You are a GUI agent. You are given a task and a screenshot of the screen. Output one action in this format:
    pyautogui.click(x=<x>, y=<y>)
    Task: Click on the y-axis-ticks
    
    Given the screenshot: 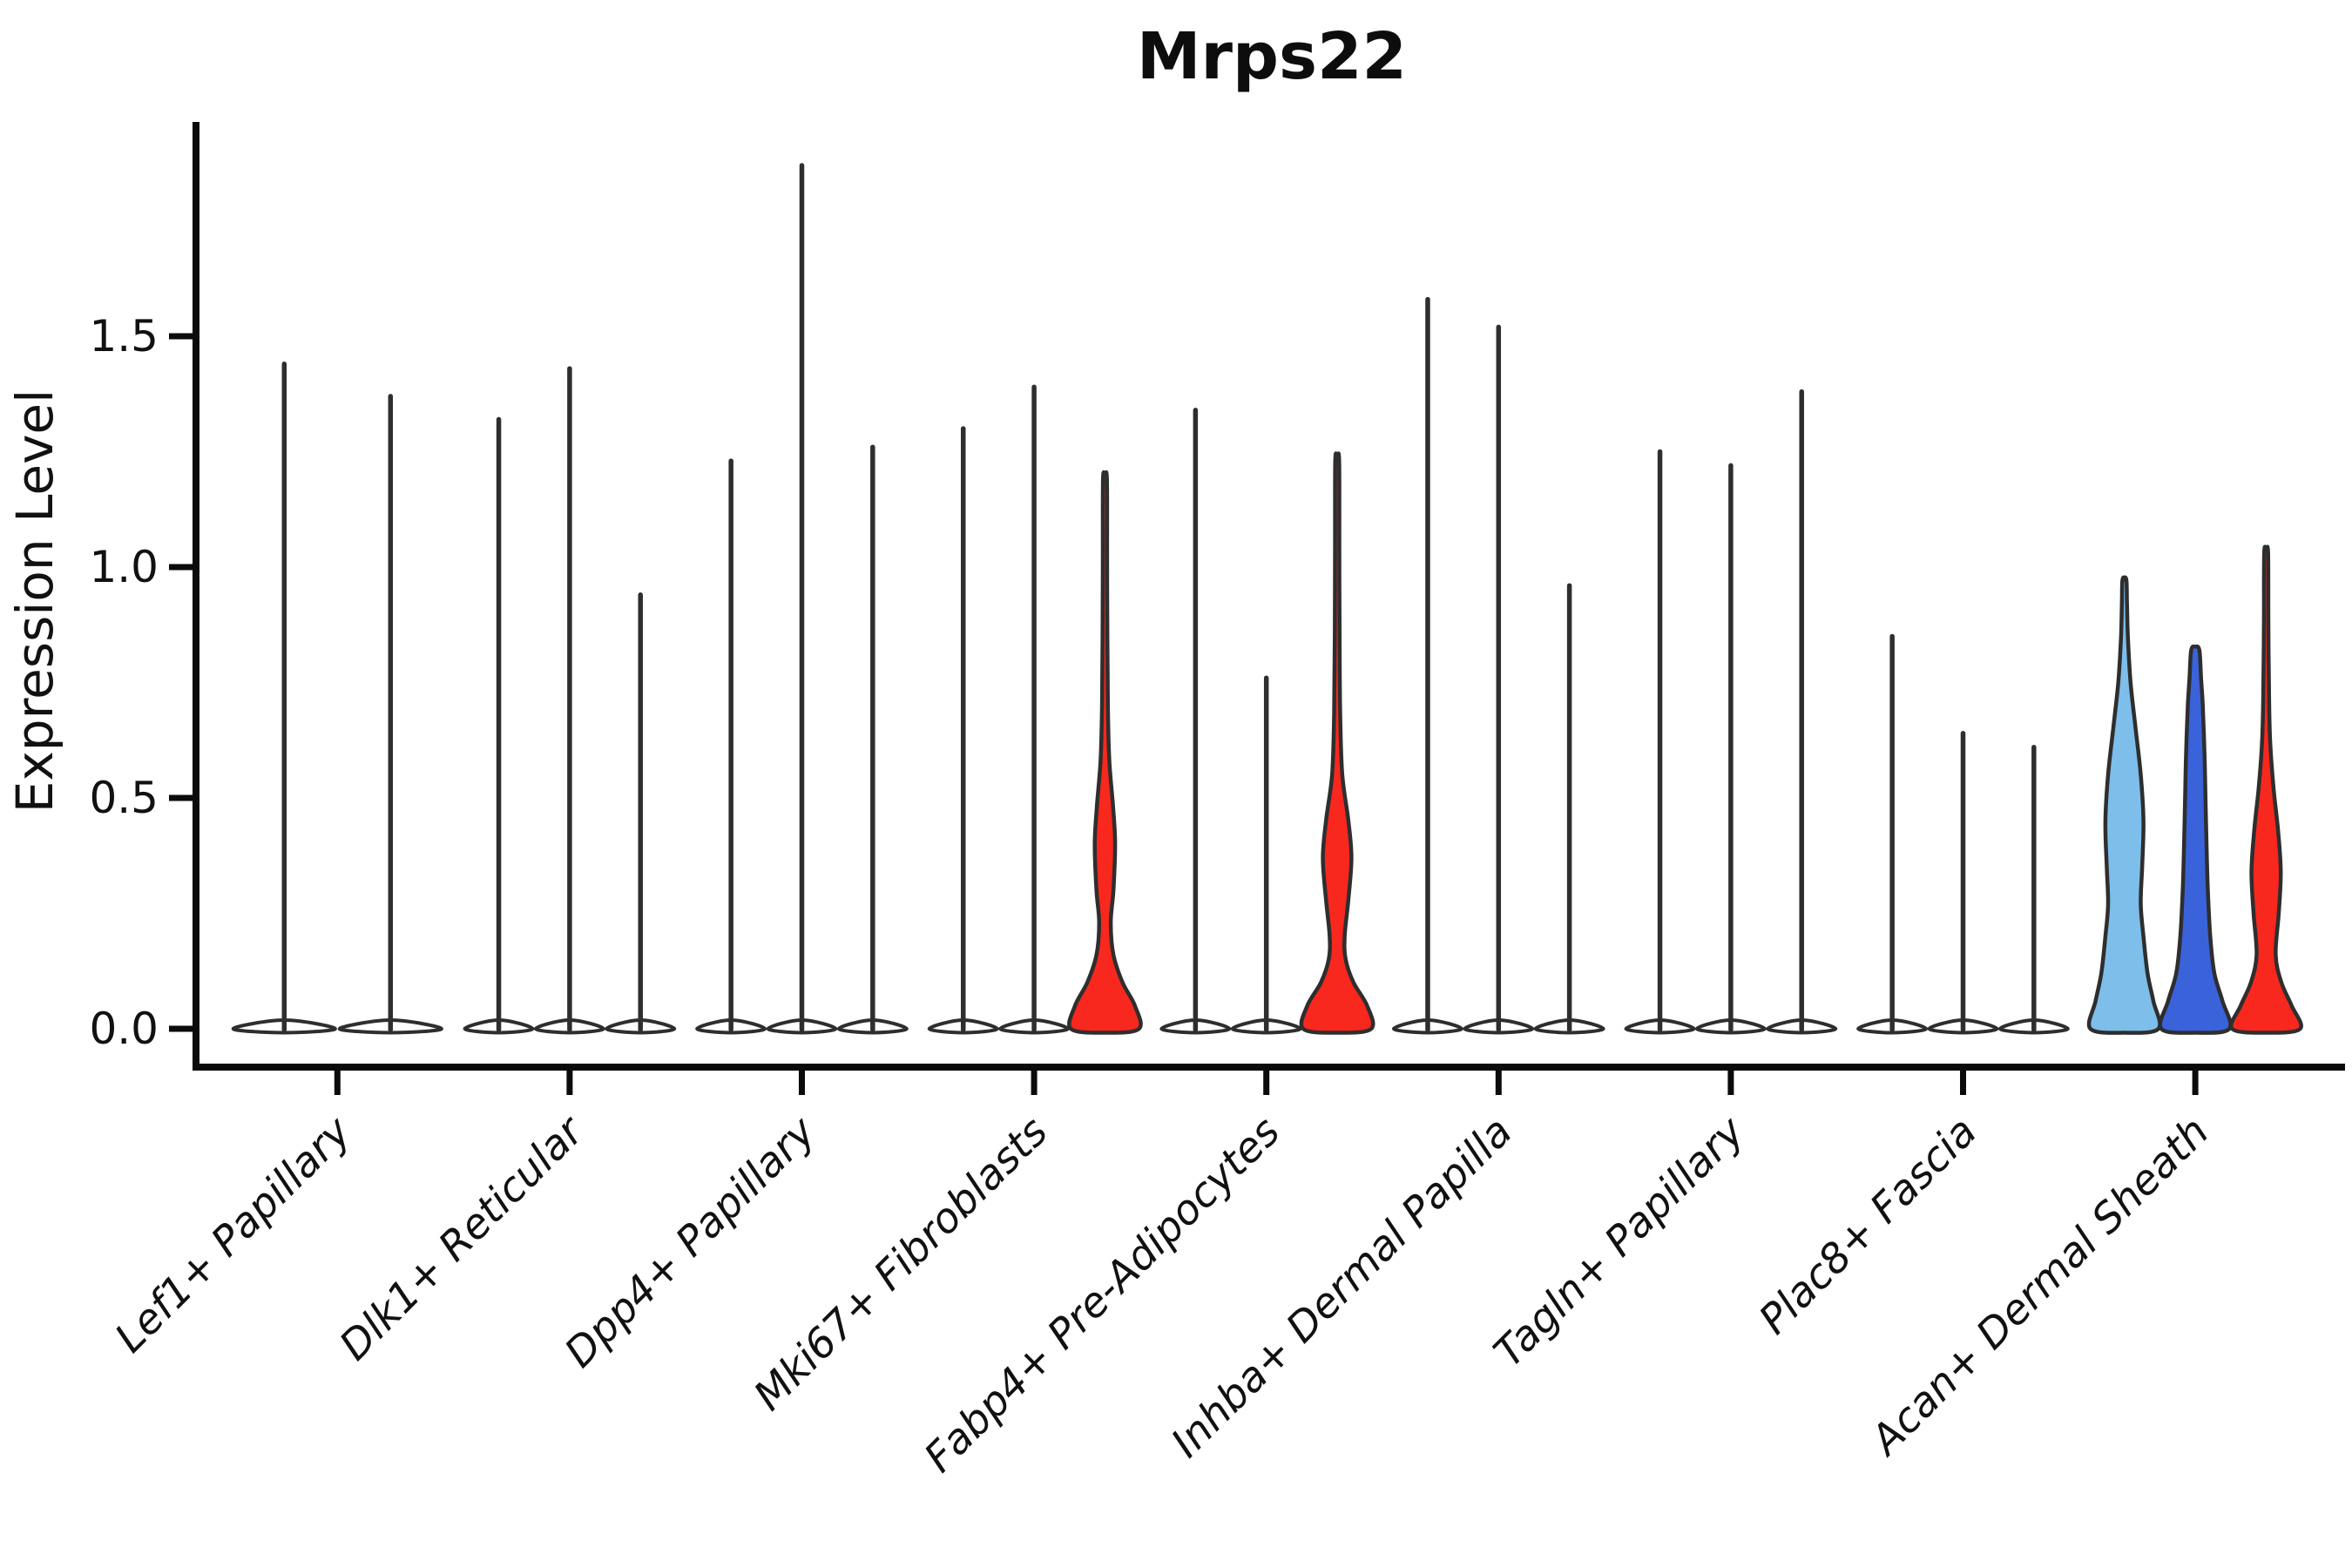 What is the action you would take?
    pyautogui.click(x=182, y=682)
    